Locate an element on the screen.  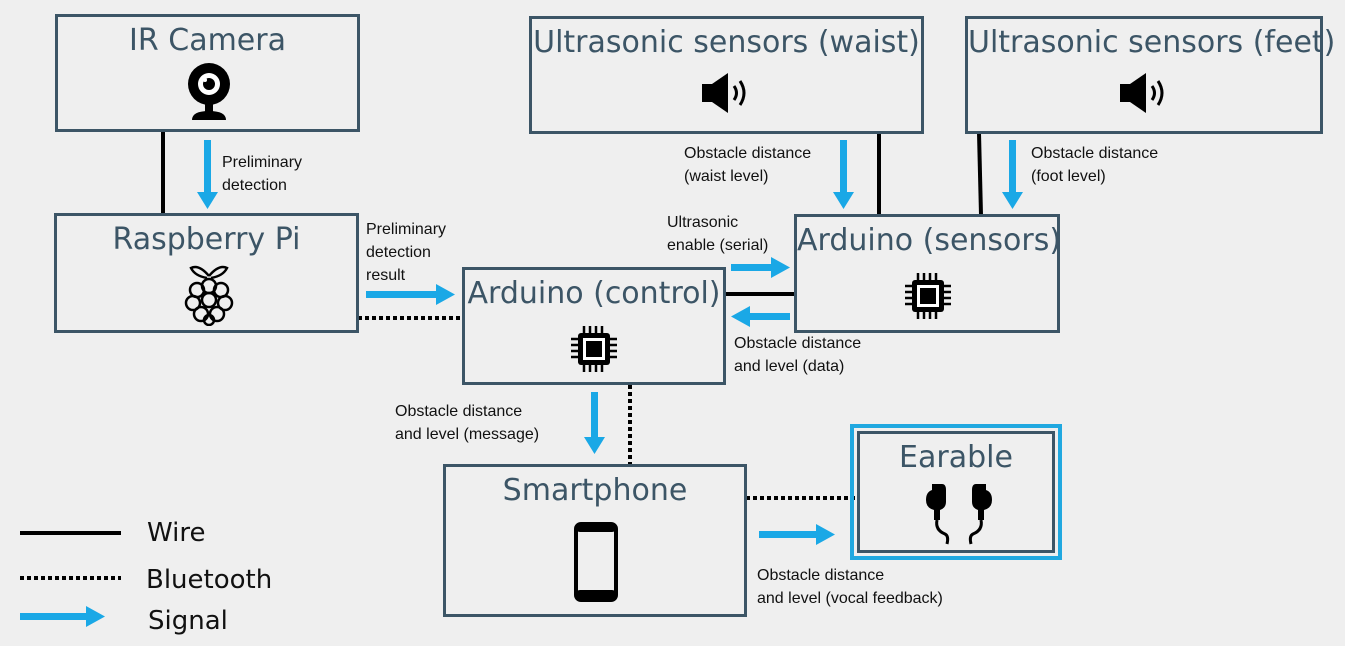
signal-arrow-prelim-result is located at coordinates (410, 294).